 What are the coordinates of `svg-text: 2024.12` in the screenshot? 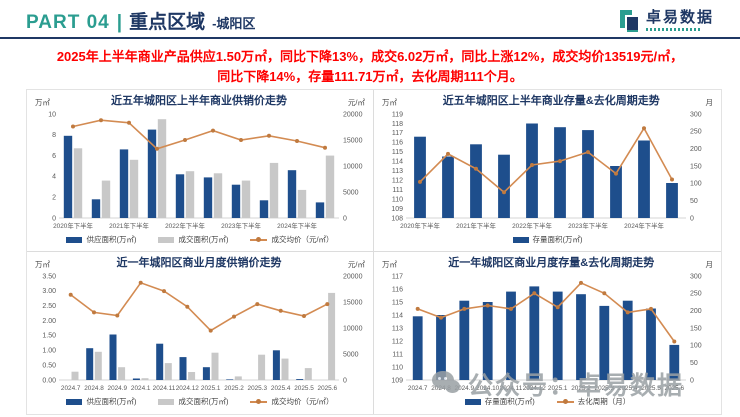 It's located at (188, 388).